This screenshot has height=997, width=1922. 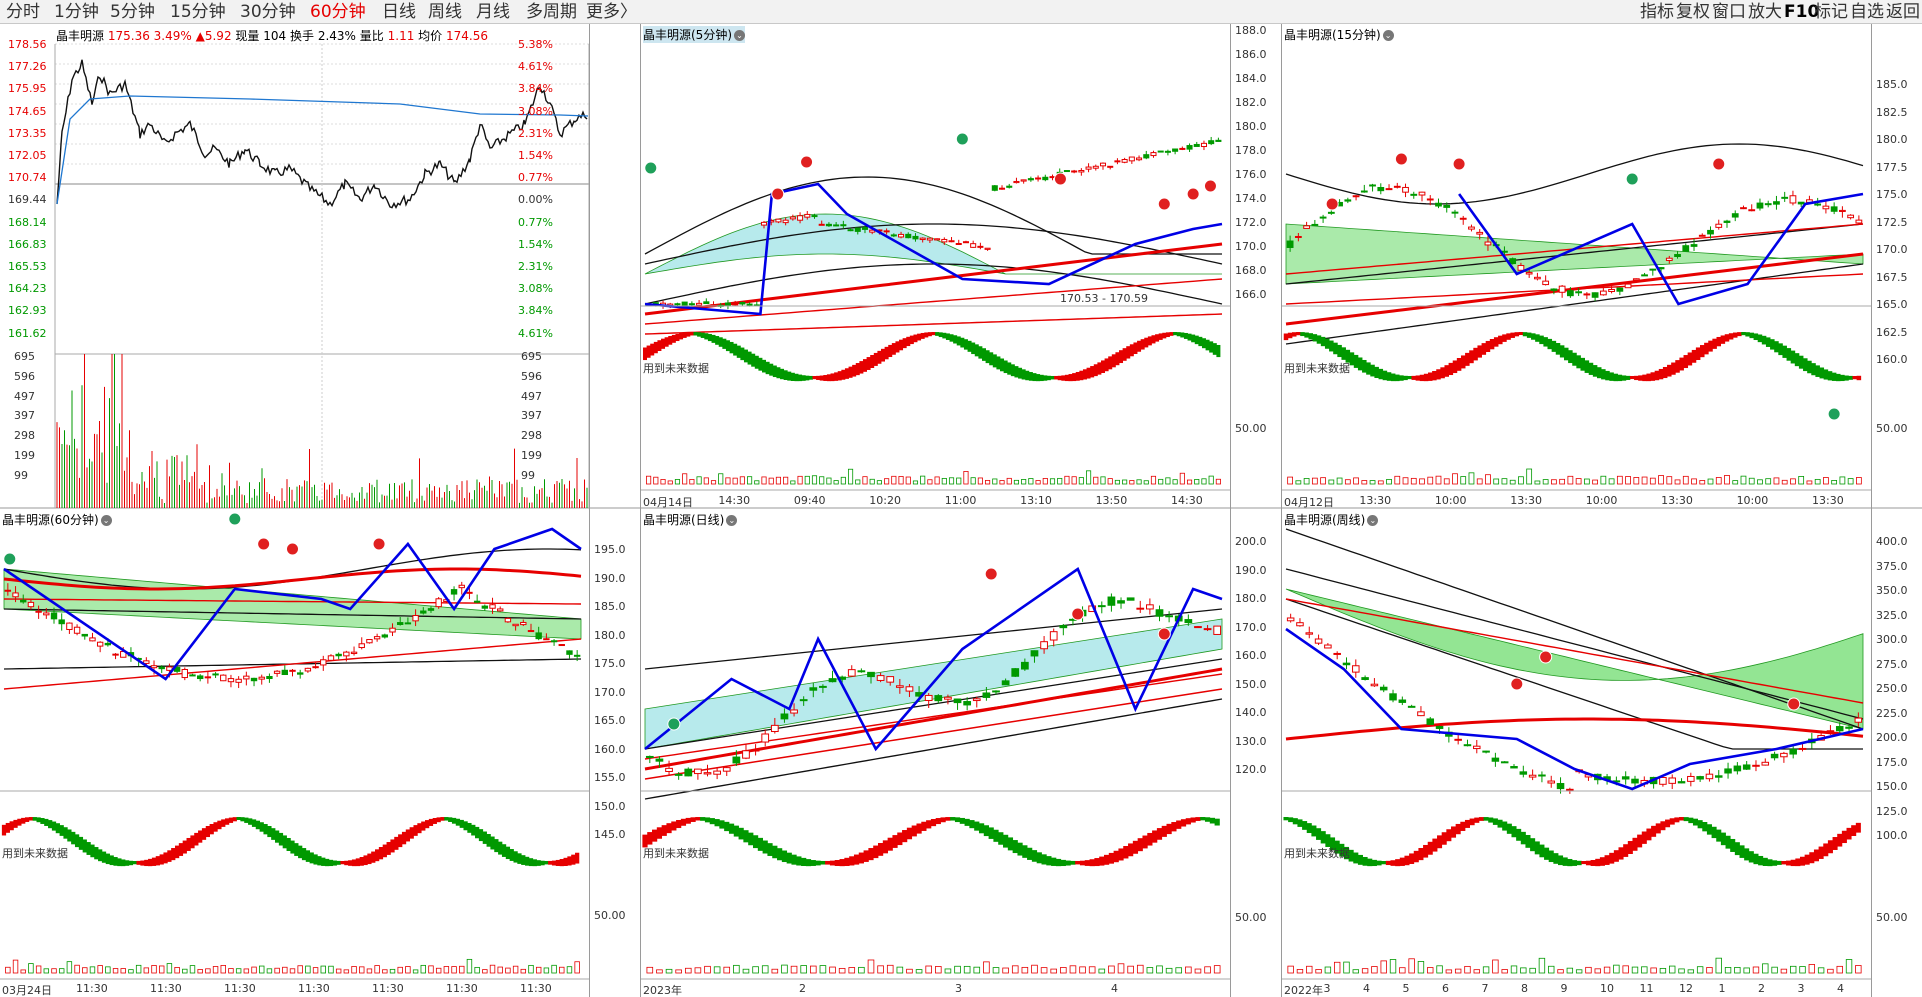 What do you see at coordinates (493, 12) in the screenshot?
I see `tab-month: 月线` at bounding box center [493, 12].